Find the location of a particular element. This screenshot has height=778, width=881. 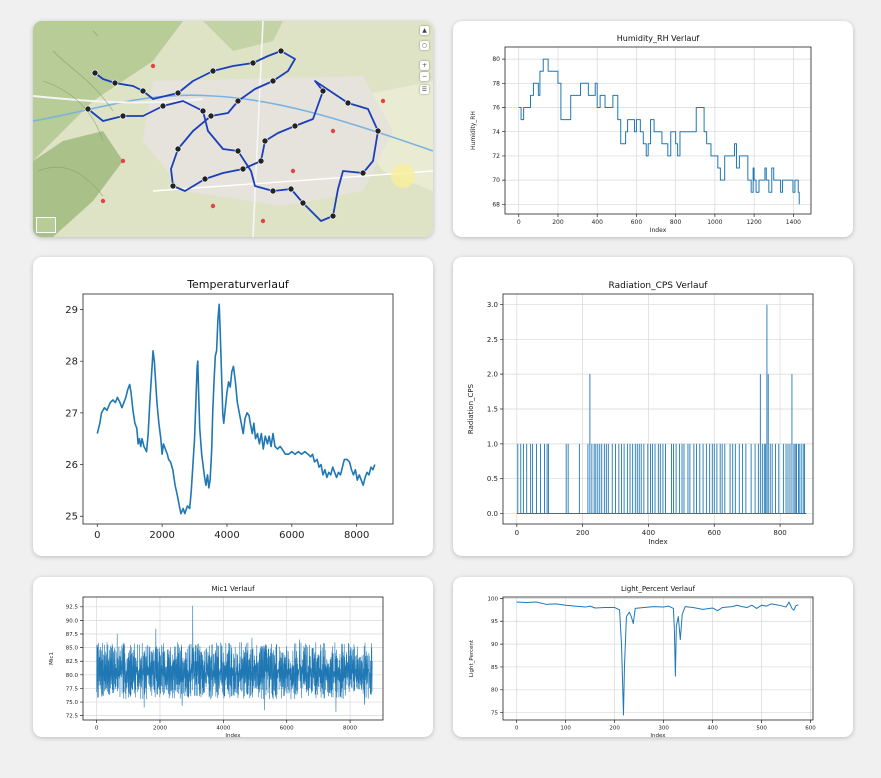

y-tick-label: 80.0 is located at coordinates (72, 676).